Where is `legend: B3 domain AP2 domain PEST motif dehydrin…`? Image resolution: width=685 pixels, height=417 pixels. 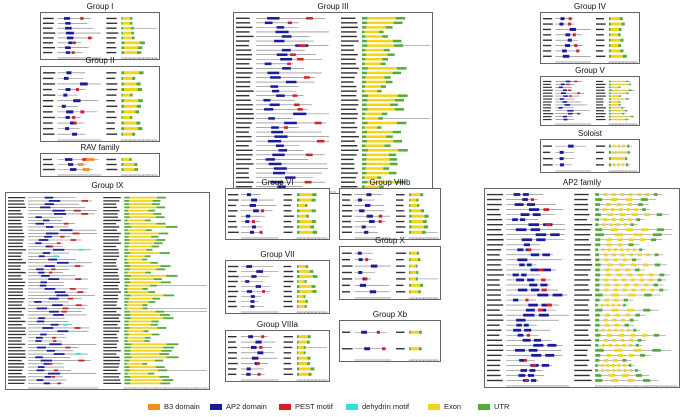
legend: B3 domain AP2 domain PEST motif dehydrin… is located at coordinates (348, 407).